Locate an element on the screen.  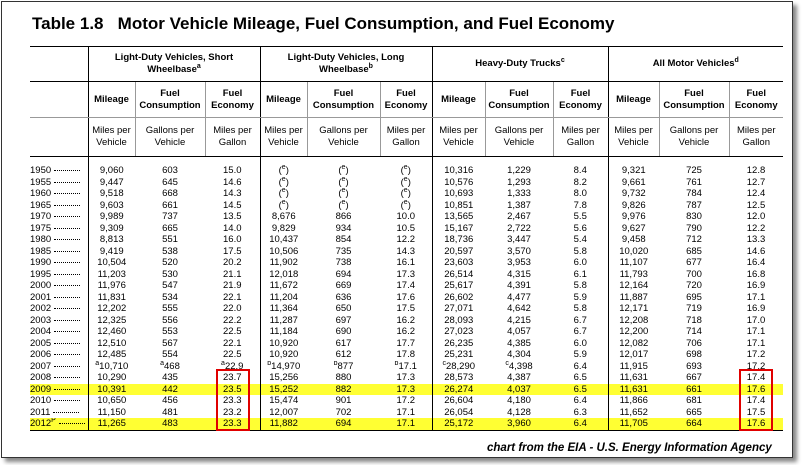
value-cell: 719 is located at coordinates (694, 308).